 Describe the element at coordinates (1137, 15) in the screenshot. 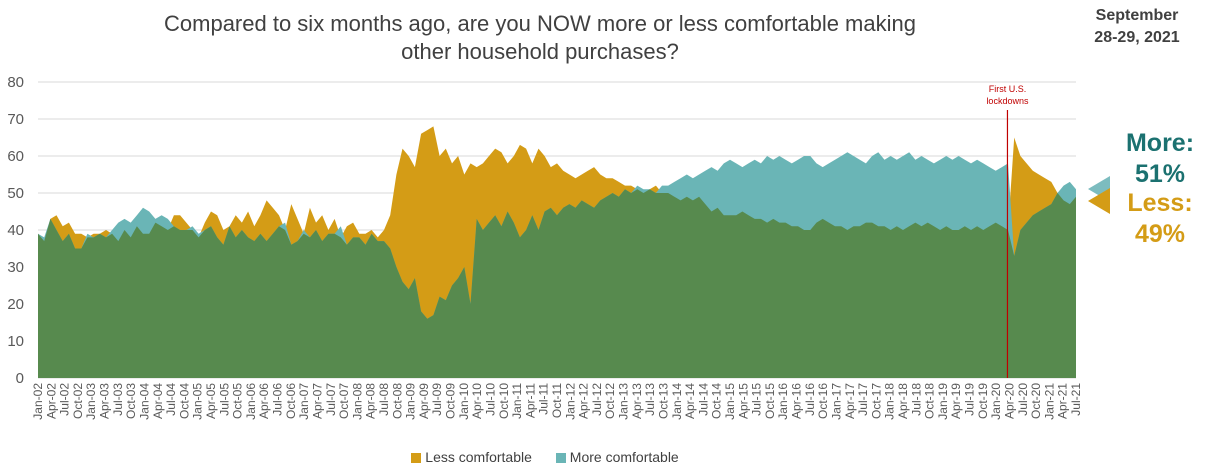

I see `survey-date-line-1: September` at that location.